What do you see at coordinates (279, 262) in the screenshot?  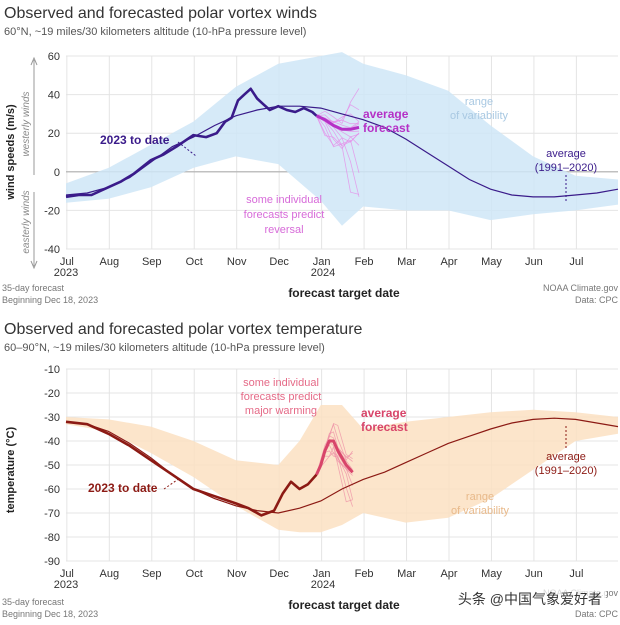 I see `wind-x-tick-label: Dec` at bounding box center [279, 262].